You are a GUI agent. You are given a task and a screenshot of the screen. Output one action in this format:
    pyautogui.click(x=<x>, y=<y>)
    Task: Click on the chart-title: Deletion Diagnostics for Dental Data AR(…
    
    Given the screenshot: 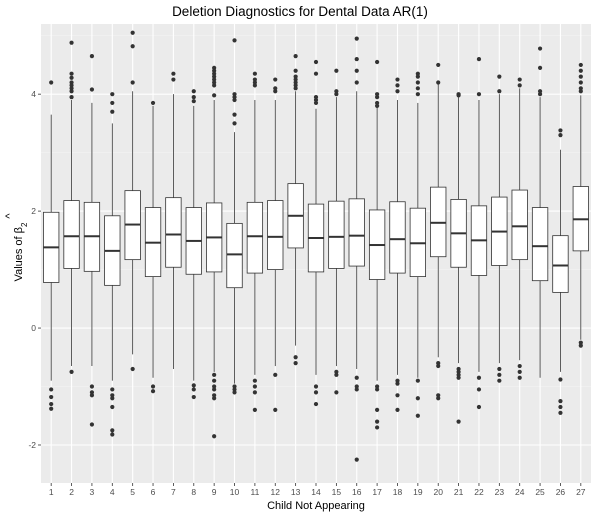 What is the action you would take?
    pyautogui.click(x=300, y=11)
    